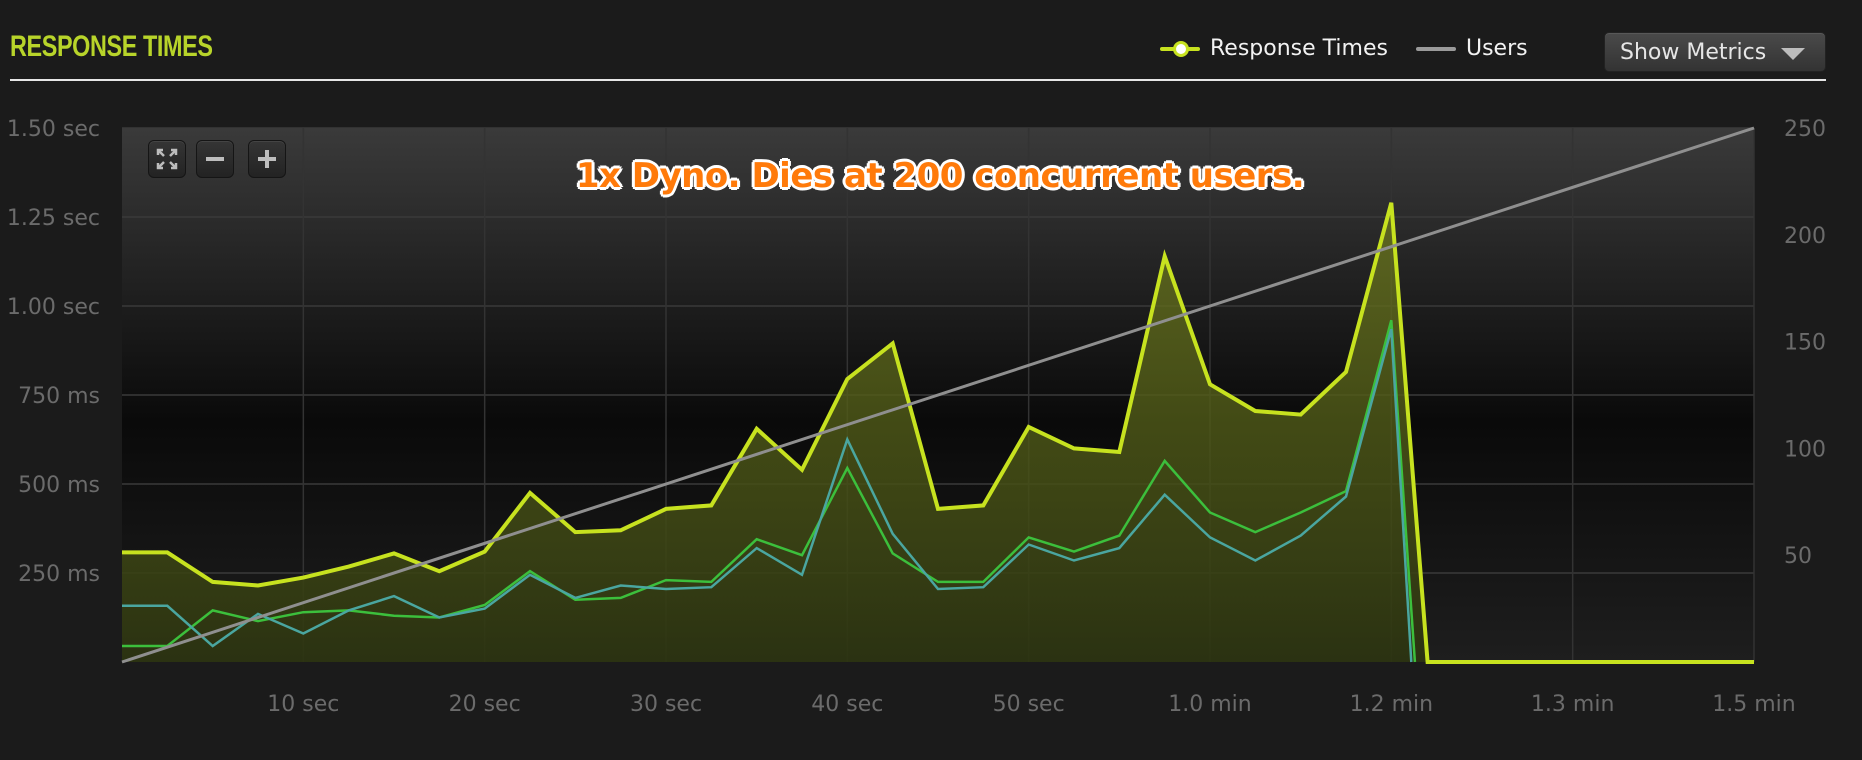  What do you see at coordinates (59, 485) in the screenshot?
I see `y-left-tick-label: 500 ms` at bounding box center [59, 485].